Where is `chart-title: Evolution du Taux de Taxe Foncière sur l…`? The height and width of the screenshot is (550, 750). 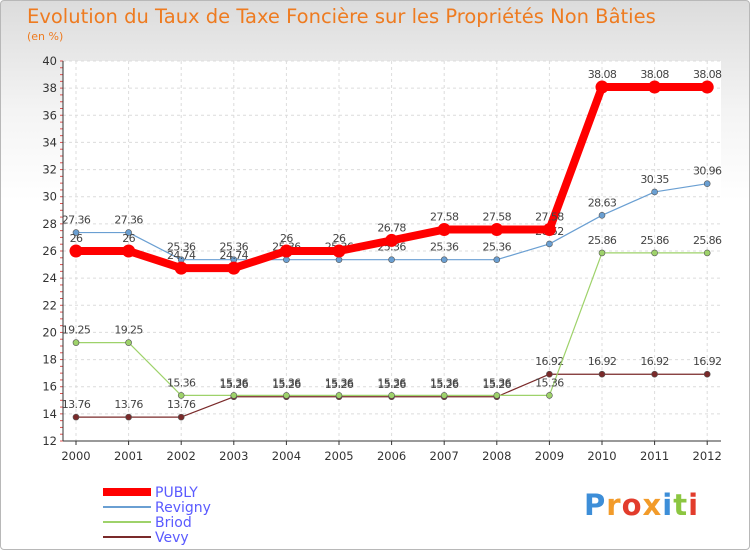
chart-title: Evolution du Taux de Taxe Foncière sur l… is located at coordinates (341, 16).